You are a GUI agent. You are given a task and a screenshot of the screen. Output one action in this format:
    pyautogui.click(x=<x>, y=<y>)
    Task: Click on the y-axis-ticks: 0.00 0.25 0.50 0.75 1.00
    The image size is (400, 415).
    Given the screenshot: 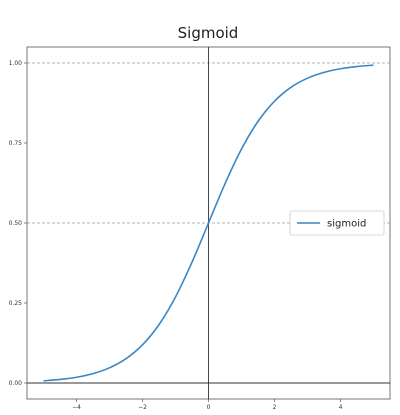 What is the action you would take?
    pyautogui.click(x=18, y=223)
    